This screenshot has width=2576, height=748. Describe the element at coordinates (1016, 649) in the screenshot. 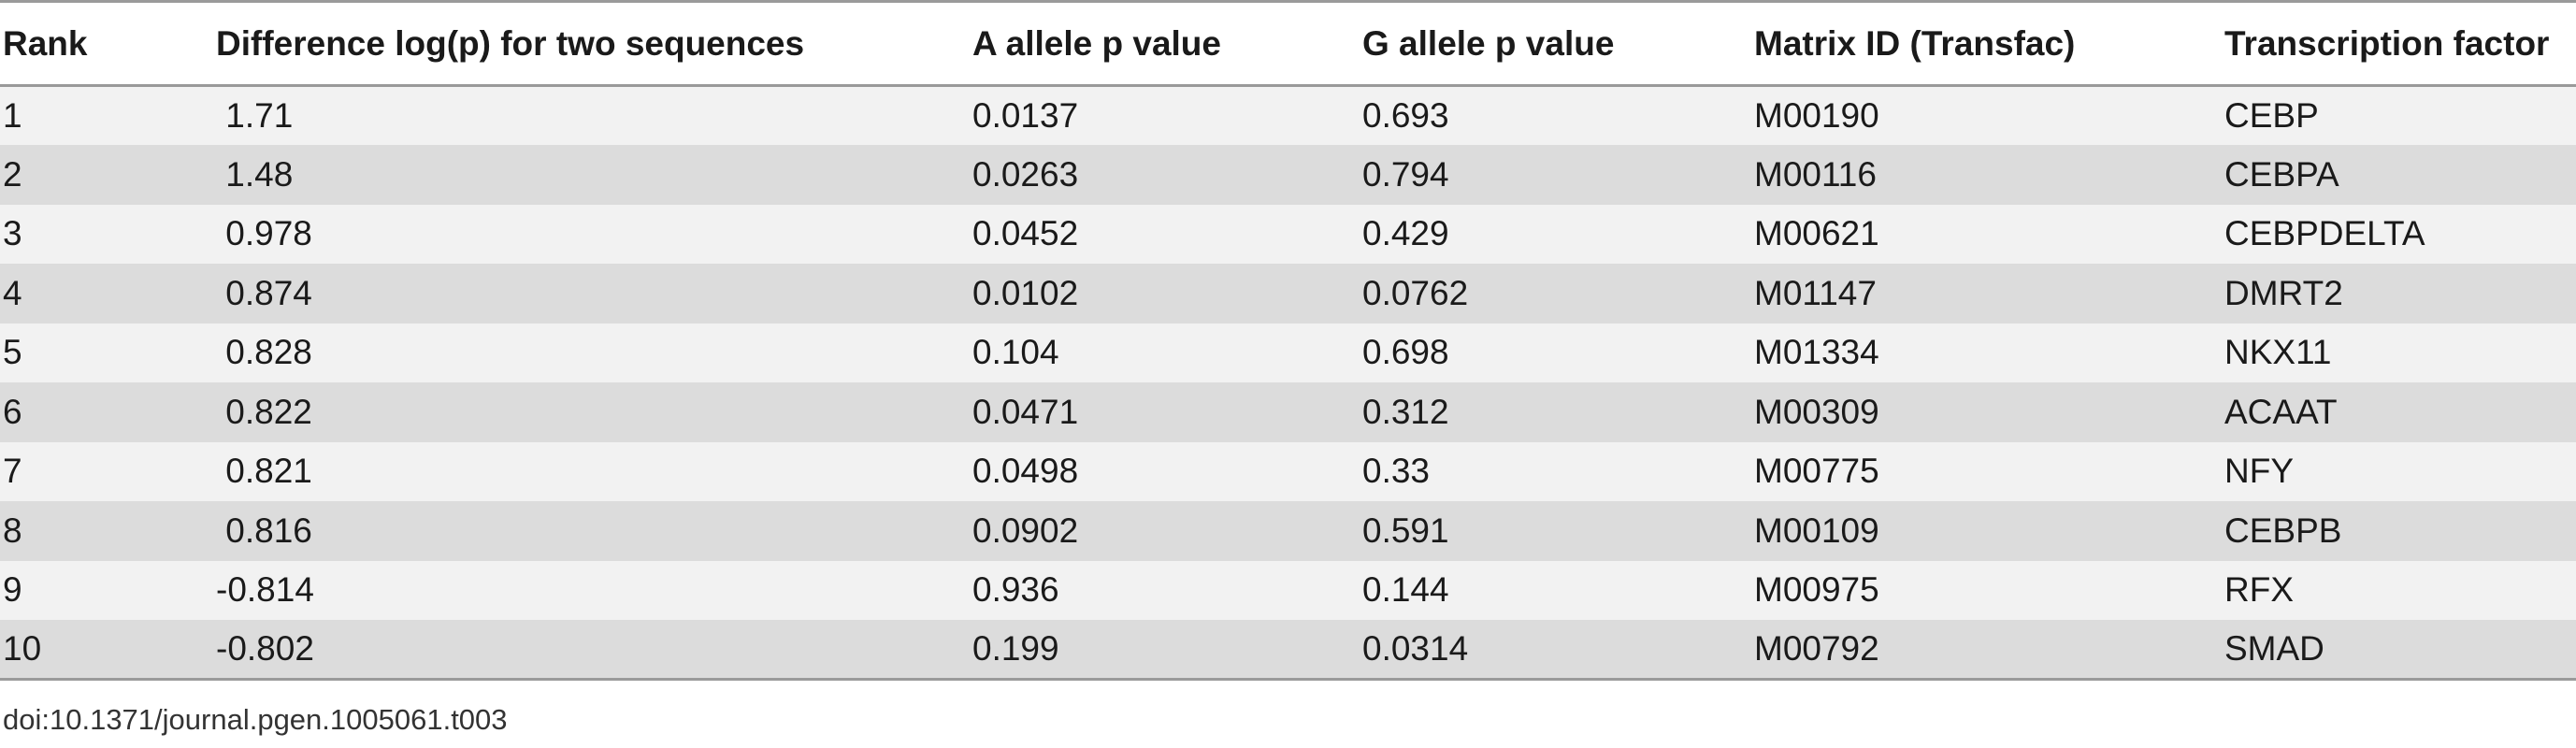

I see `cell-a-allele: 0.199` at that location.